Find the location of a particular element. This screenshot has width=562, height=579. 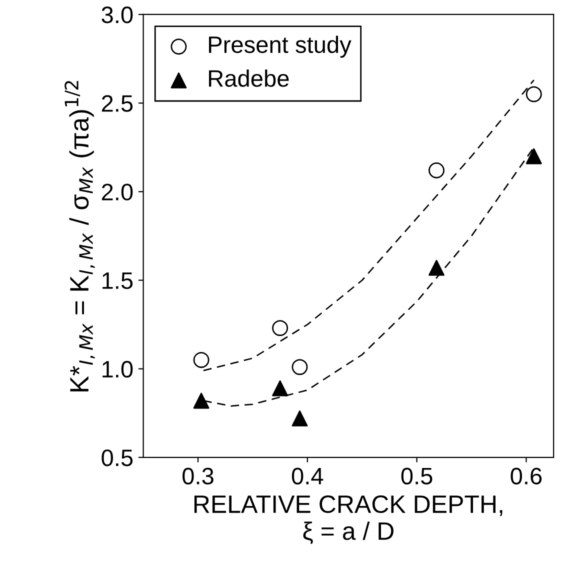

x-axis-title: RELATIVE CRACK DEPTH, ξ = a / D is located at coordinates (348, 519).